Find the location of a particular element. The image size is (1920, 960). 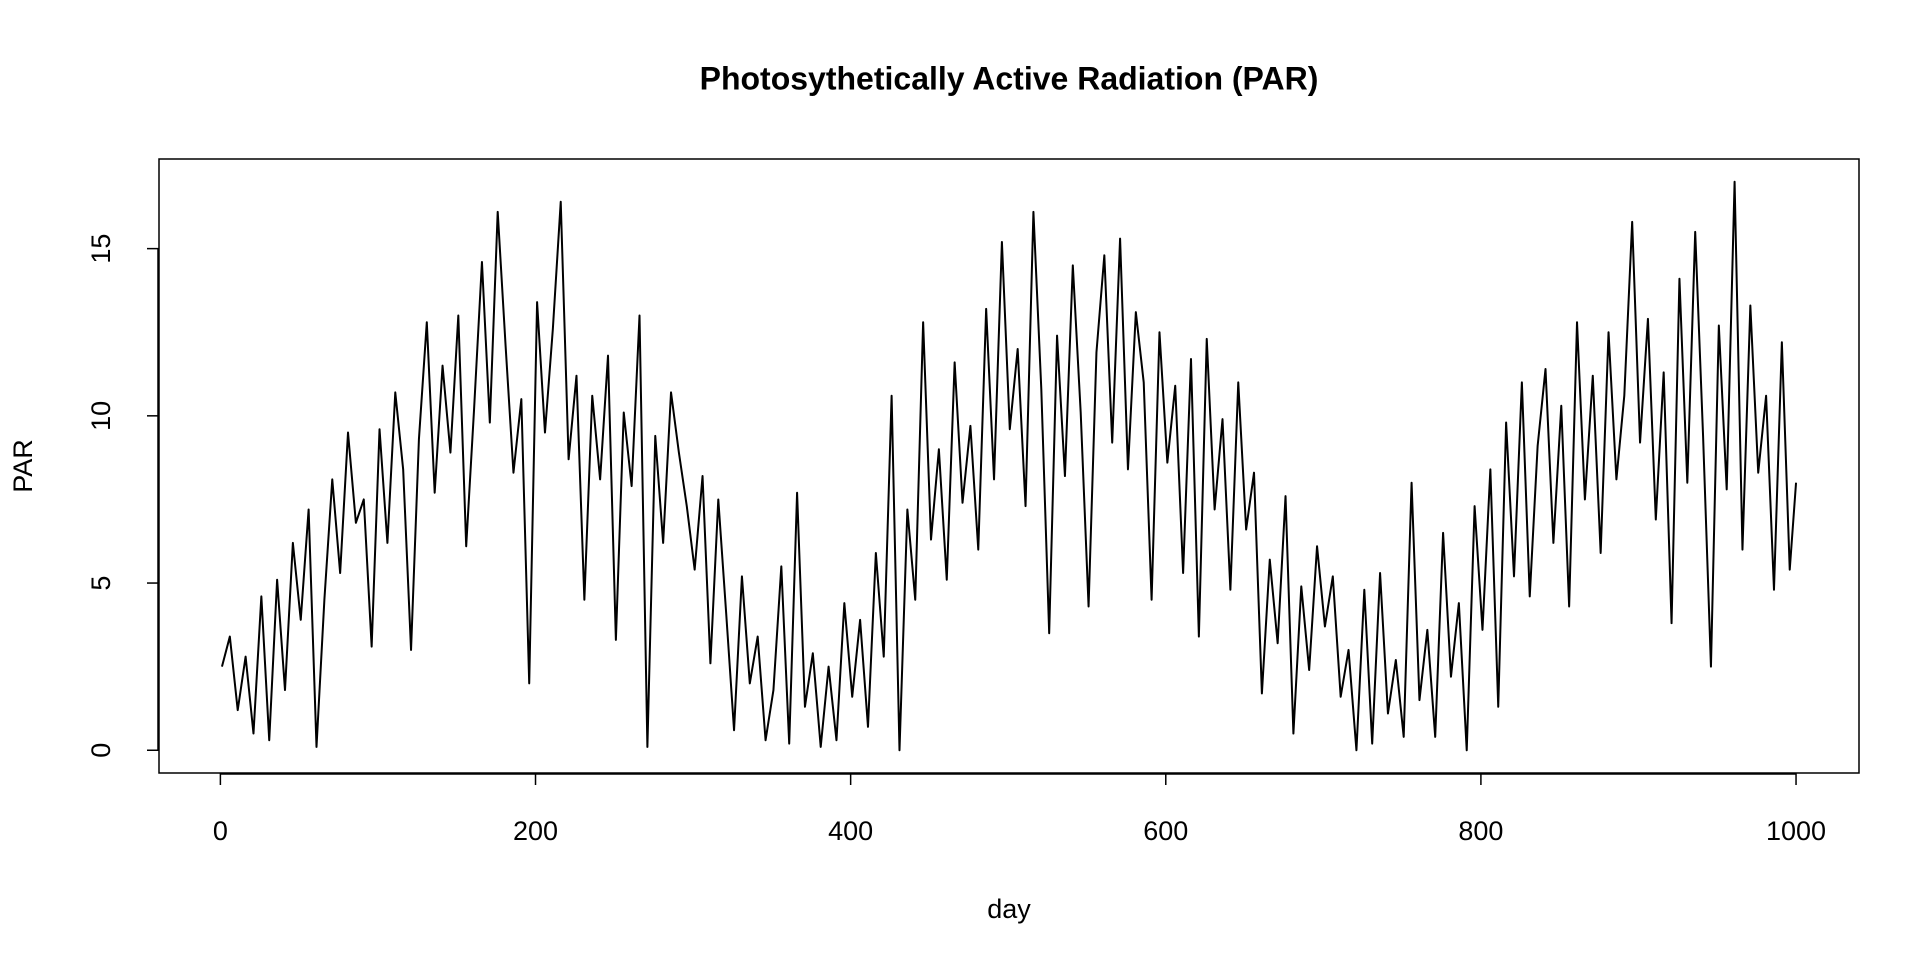

y-tick-label: 10 is located at coordinates (101, 416).